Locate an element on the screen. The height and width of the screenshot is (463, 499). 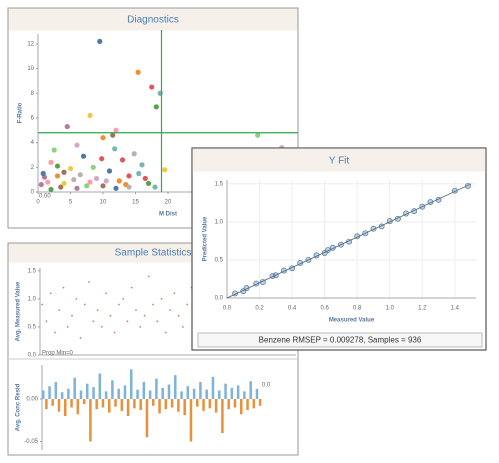
y-tick-label: -0.05 is located at coordinates (31, 442).